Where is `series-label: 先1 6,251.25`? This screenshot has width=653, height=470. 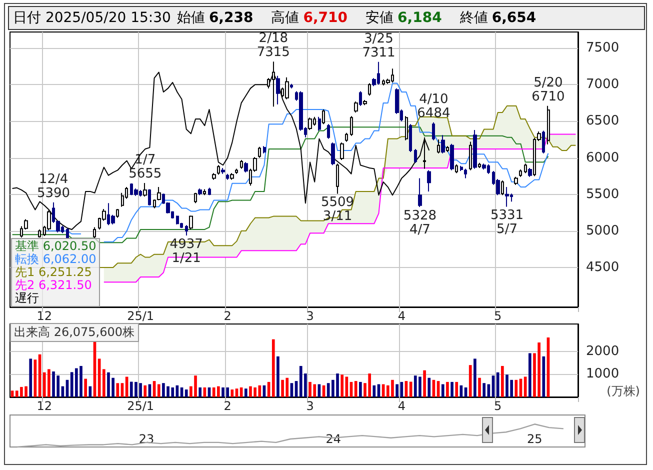 series-label: 先1 6,251.25 is located at coordinates (53, 272).